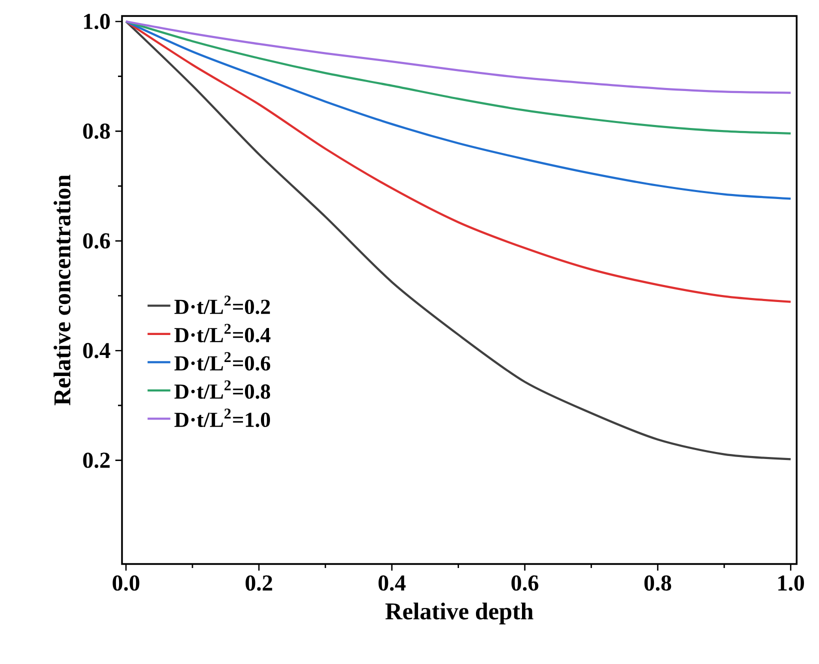 The image size is (819, 664). I want to click on x-tick-label: 0.6, so click(524, 583).